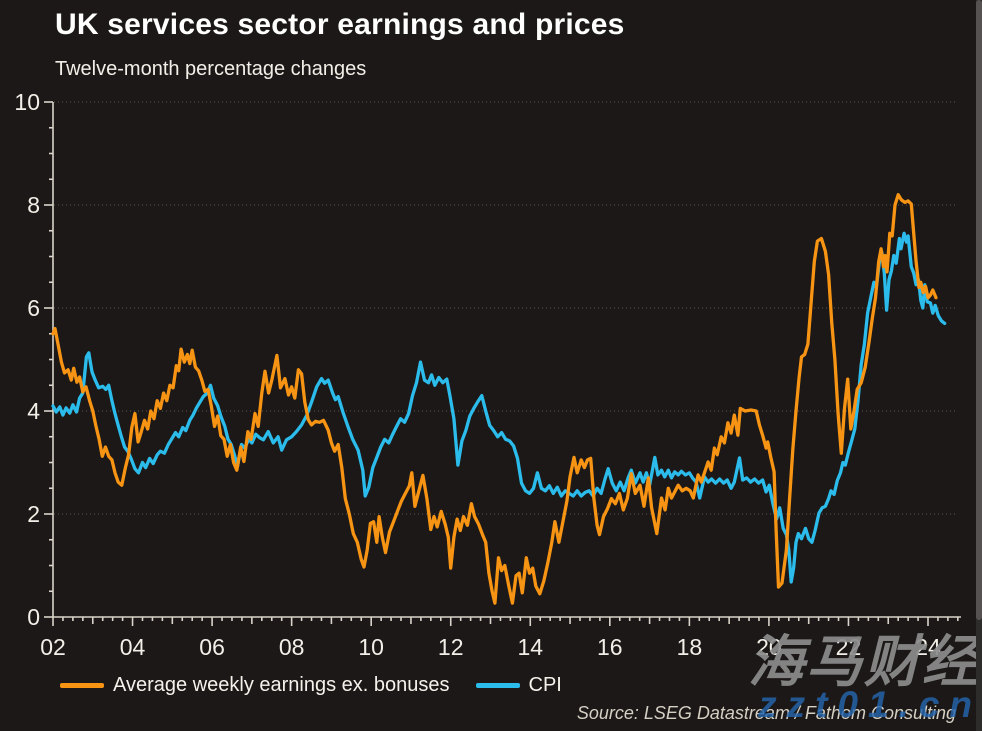 The image size is (982, 731). What do you see at coordinates (292, 647) in the screenshot?
I see `svg-text: 08` at bounding box center [292, 647].